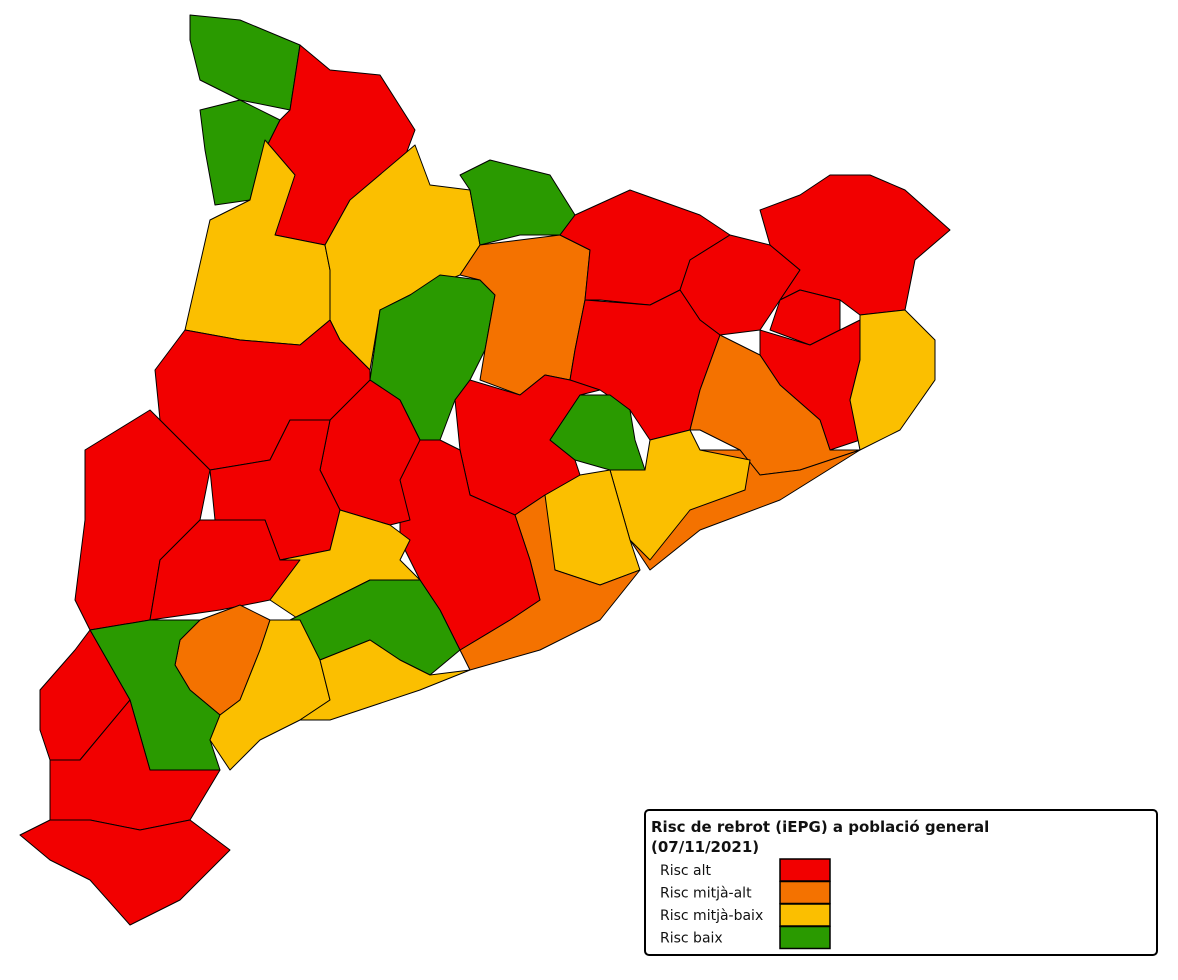  Describe the element at coordinates (686, 871) in the screenshot. I see `legend-label: Risc alt` at that location.